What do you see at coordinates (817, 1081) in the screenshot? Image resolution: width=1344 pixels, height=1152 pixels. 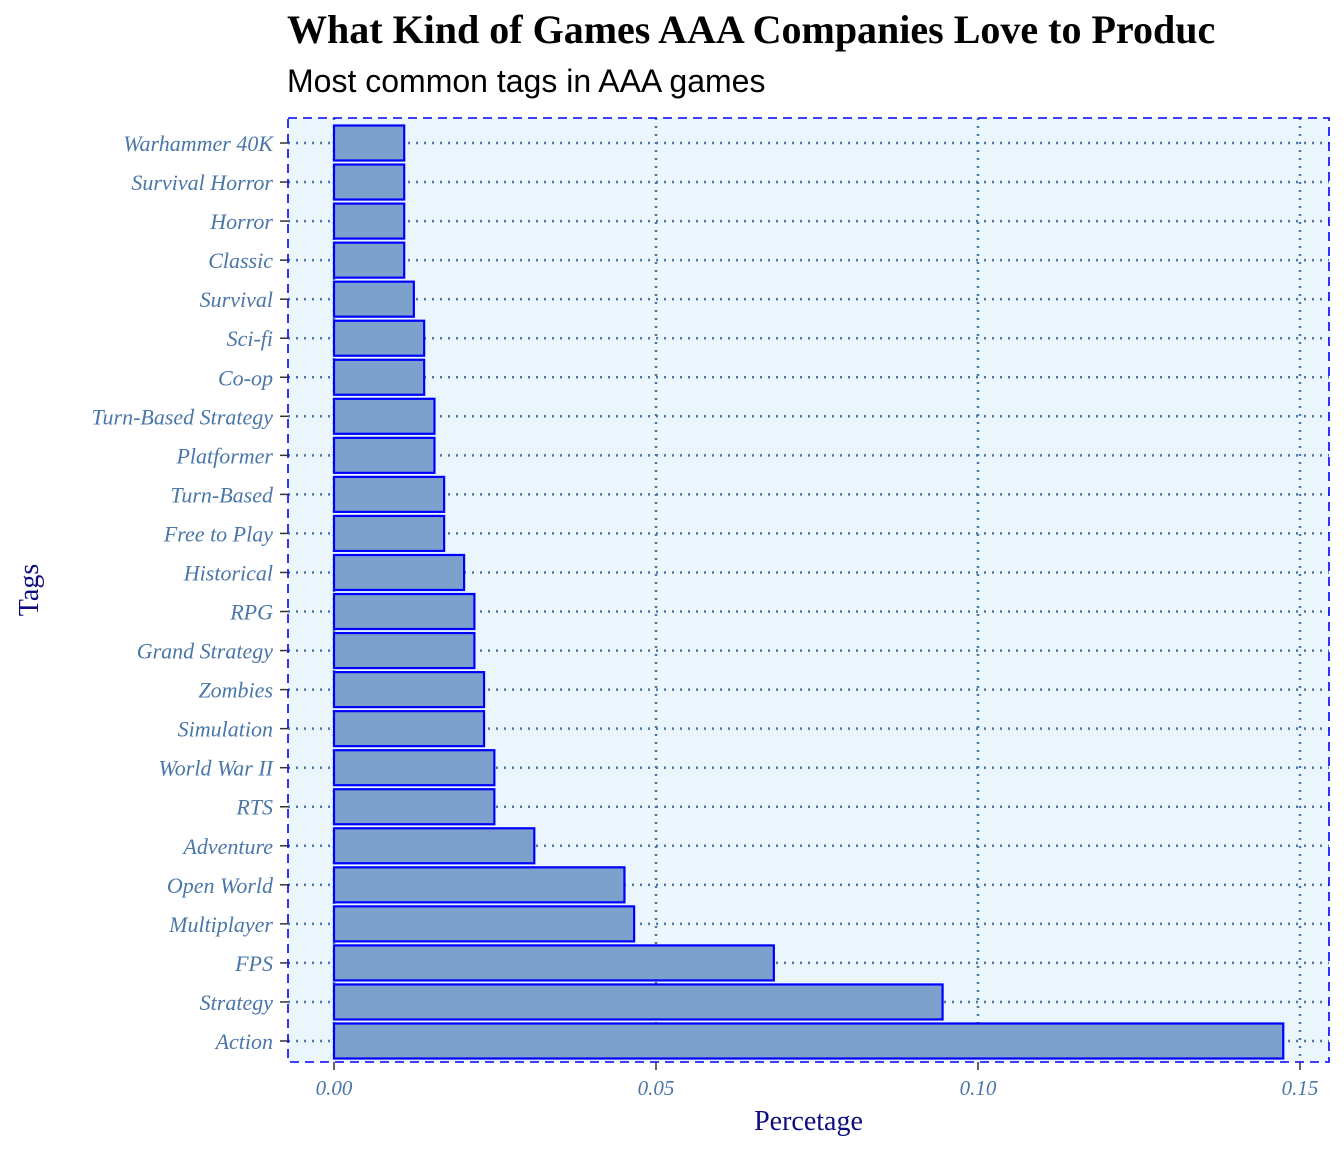 I see `x-axis: 0.00 0.05 0.10 0.15` at bounding box center [817, 1081].